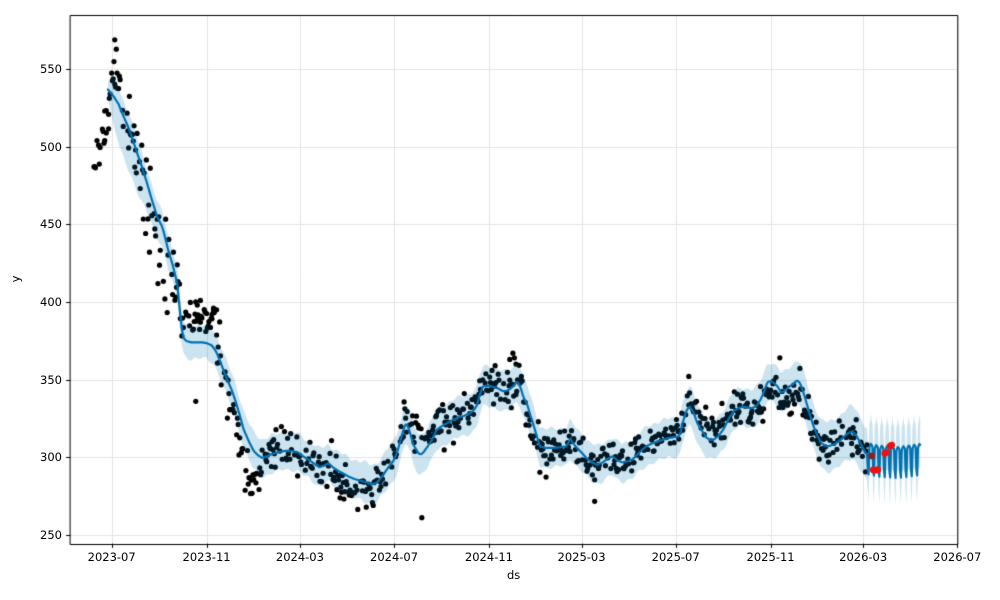  Describe the element at coordinates (51, 534) in the screenshot. I see `y-tick-label: 250` at that location.